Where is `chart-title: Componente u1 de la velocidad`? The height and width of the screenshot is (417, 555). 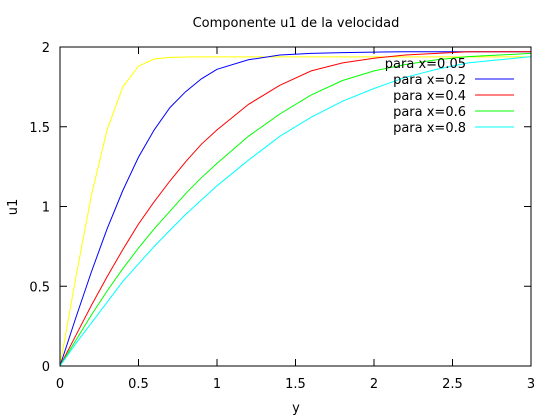
chart-title: Componente u1 de la velocidad is located at coordinates (296, 23).